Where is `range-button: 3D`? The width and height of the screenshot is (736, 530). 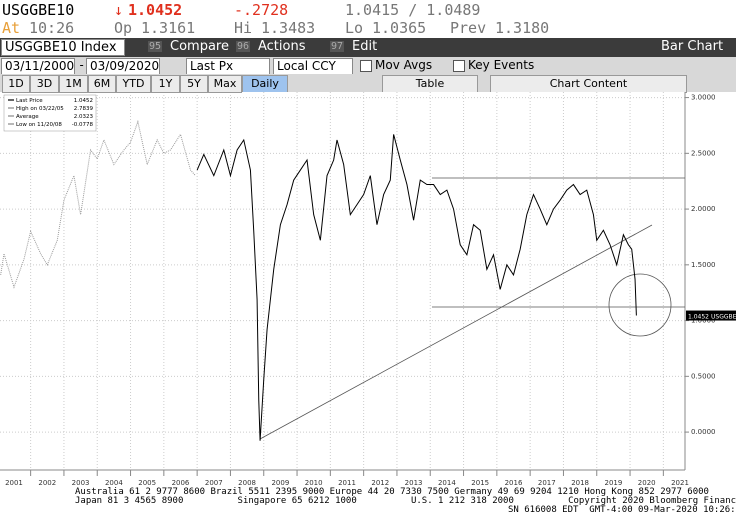 range-button: 3D is located at coordinates (44, 84).